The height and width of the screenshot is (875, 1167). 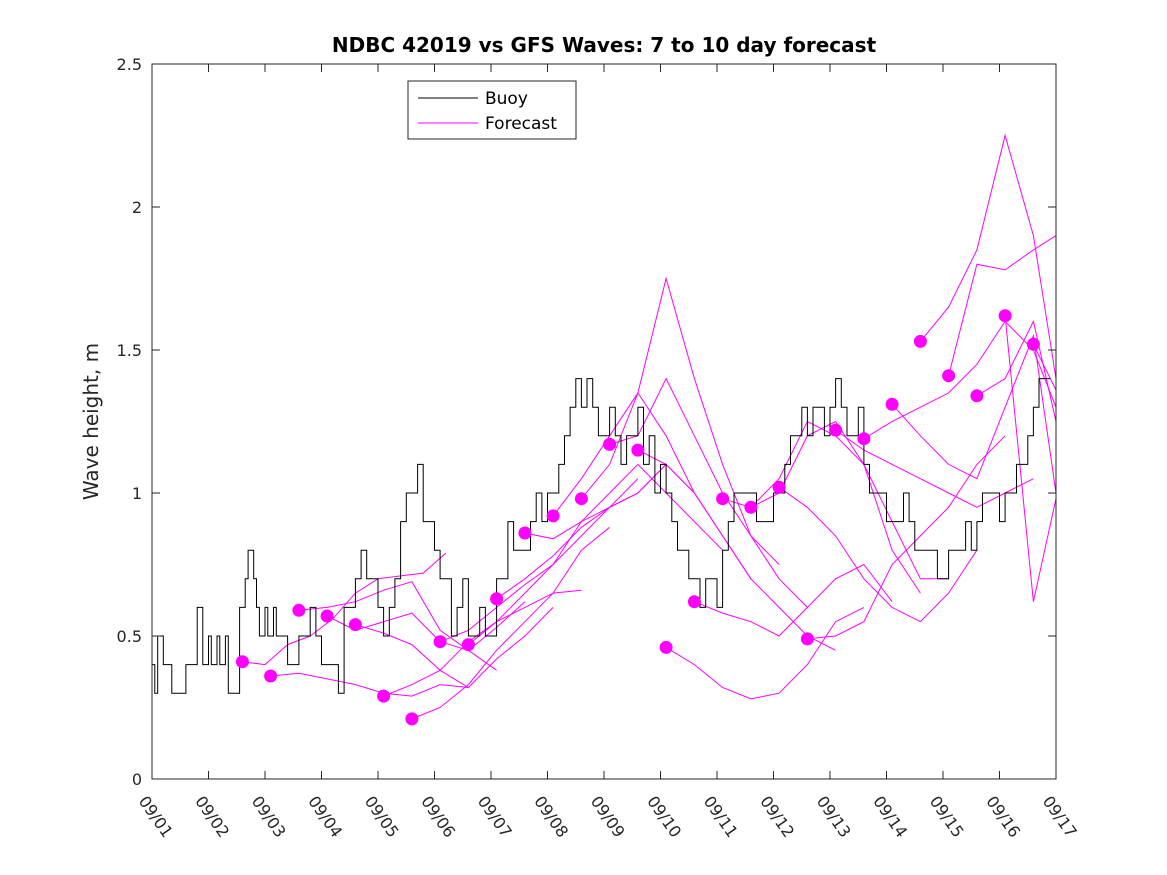 I want to click on y-axis-label: Wave height, m, so click(x=91, y=421).